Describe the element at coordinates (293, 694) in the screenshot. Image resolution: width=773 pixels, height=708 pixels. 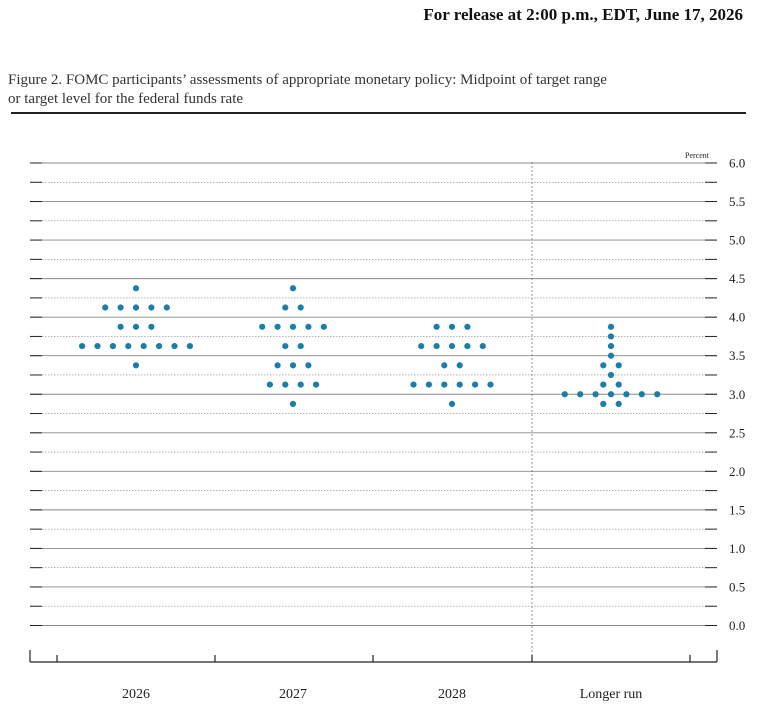
I see `x-tick-label: 2027` at that location.